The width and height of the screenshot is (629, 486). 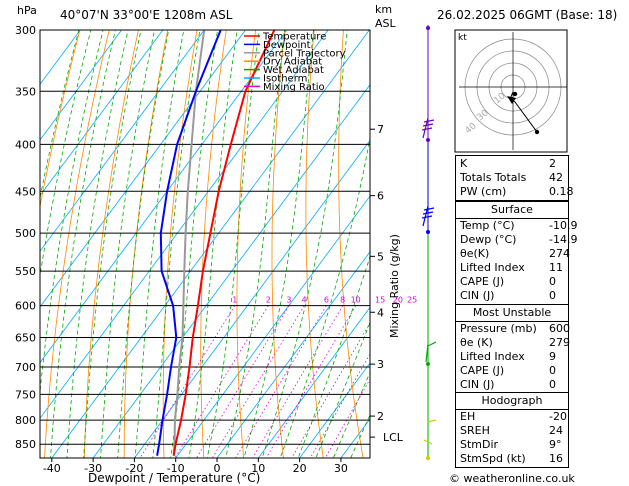 I want to click on height-tick-label: 6, so click(x=380, y=196).